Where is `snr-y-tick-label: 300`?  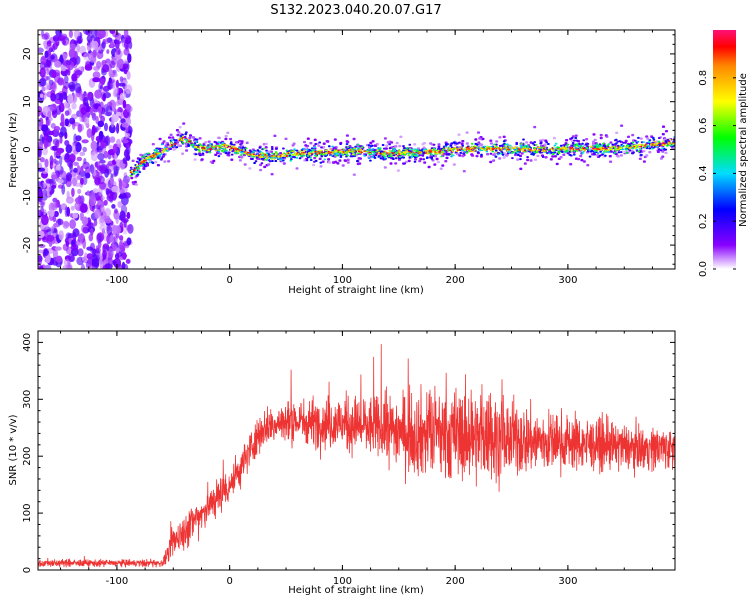
snr-y-tick-label: 300 is located at coordinates (27, 399).